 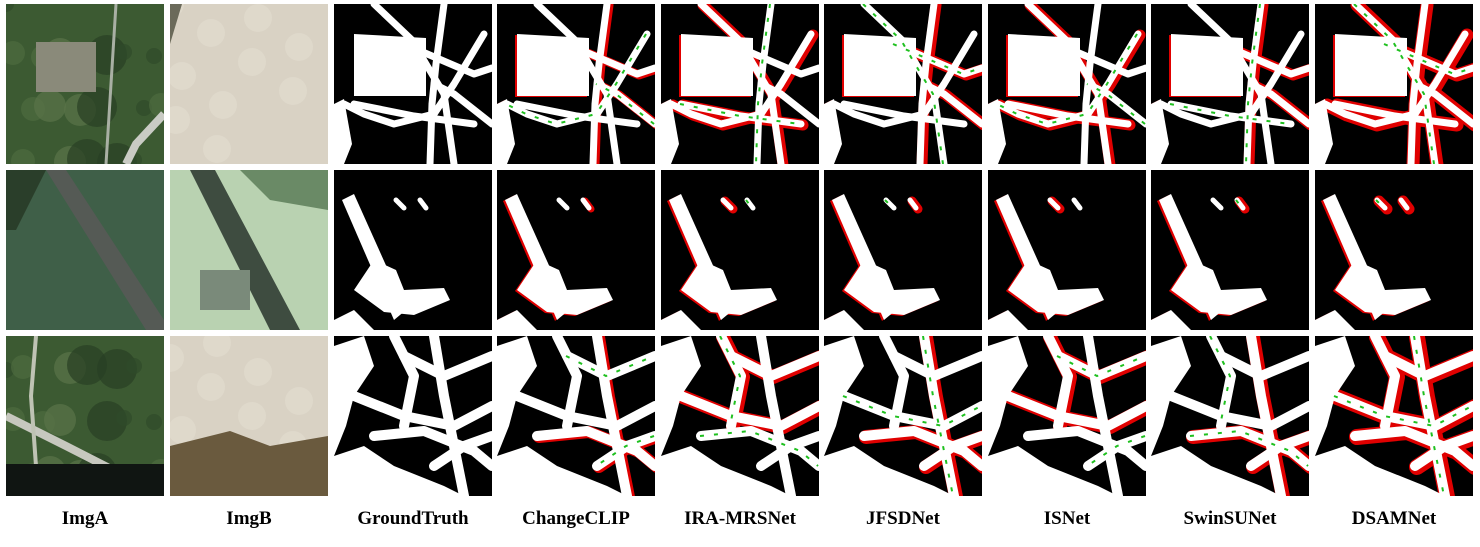 I want to click on column-label: ChangeCLIP, so click(x=576, y=518).